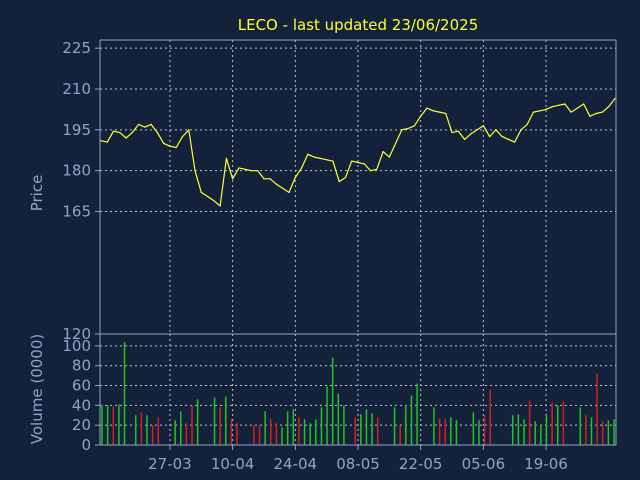  Describe the element at coordinates (421, 464) in the screenshot. I see `x-tick-label: 22-05` at that location.